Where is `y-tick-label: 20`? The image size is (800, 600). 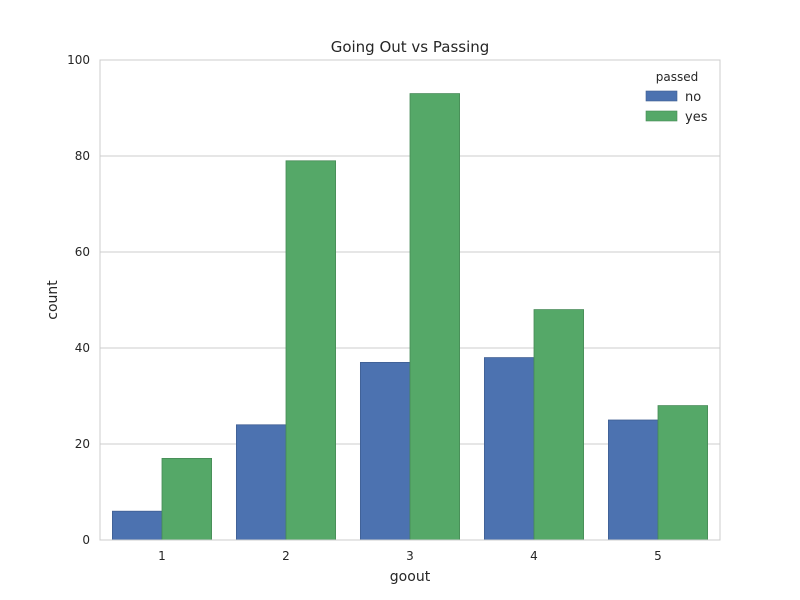 y-tick-label: 20 is located at coordinates (82, 444).